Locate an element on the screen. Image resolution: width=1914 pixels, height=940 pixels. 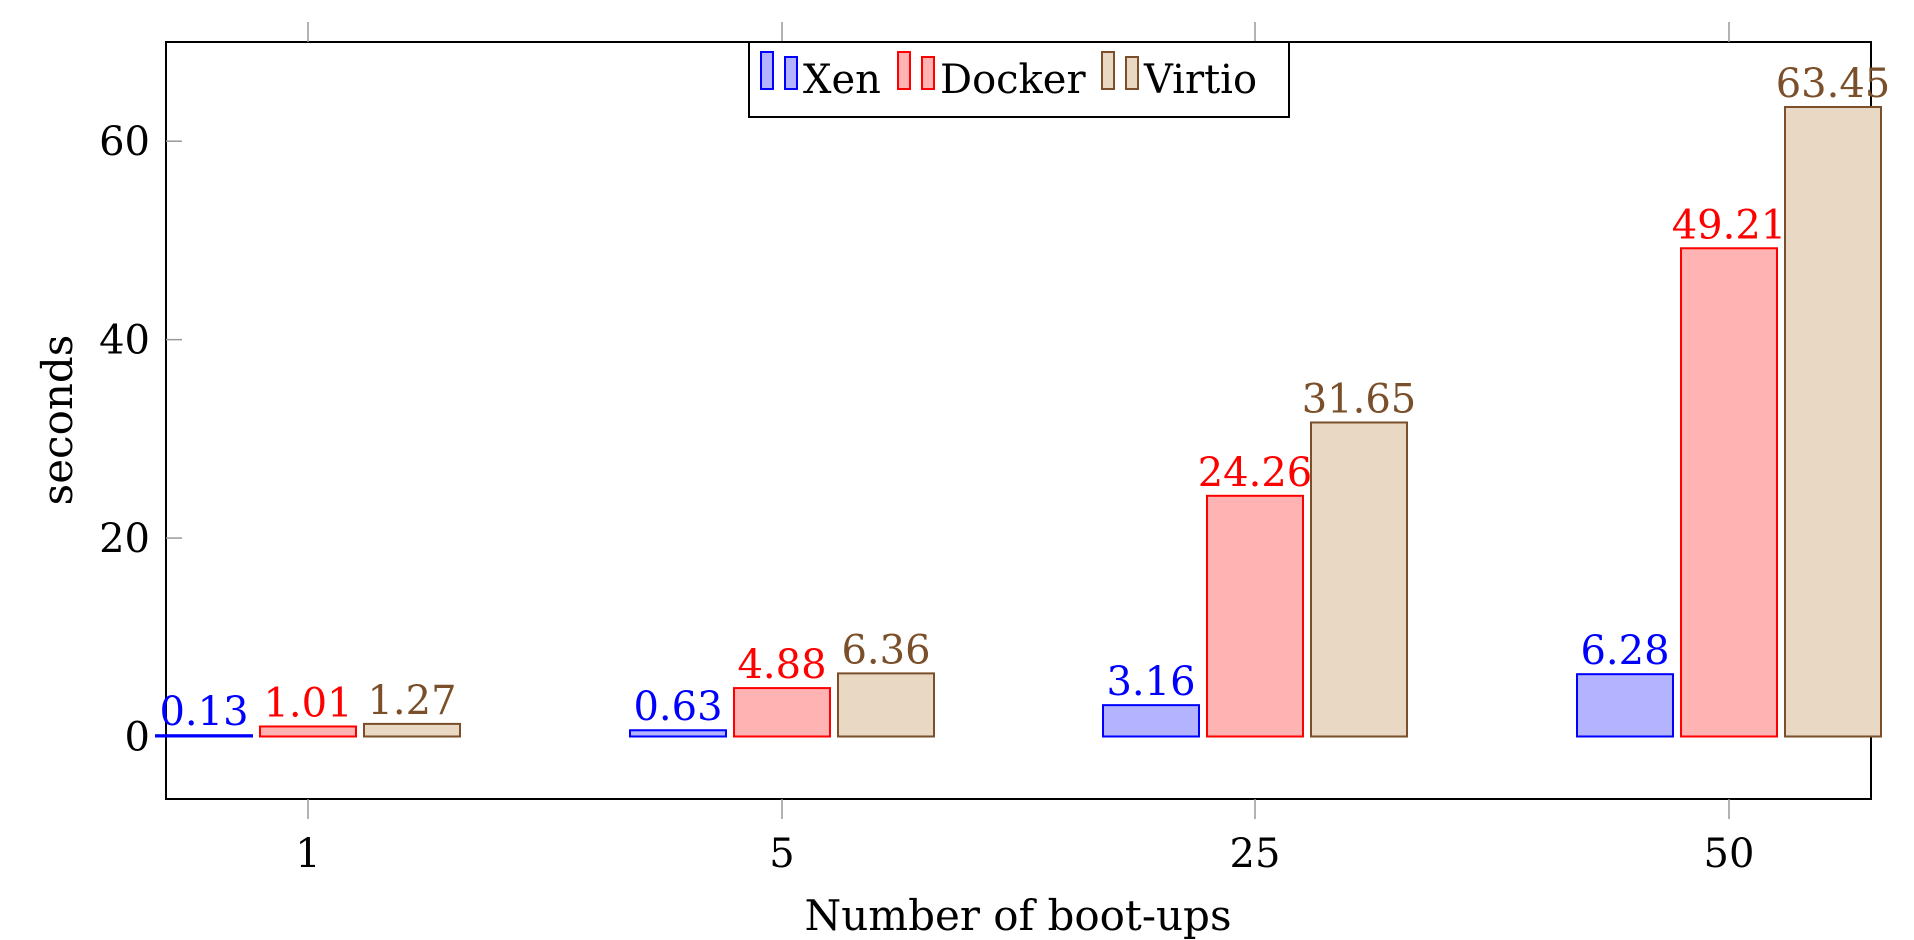
legend: Xen Docker Virtio is located at coordinates (1019, 79).